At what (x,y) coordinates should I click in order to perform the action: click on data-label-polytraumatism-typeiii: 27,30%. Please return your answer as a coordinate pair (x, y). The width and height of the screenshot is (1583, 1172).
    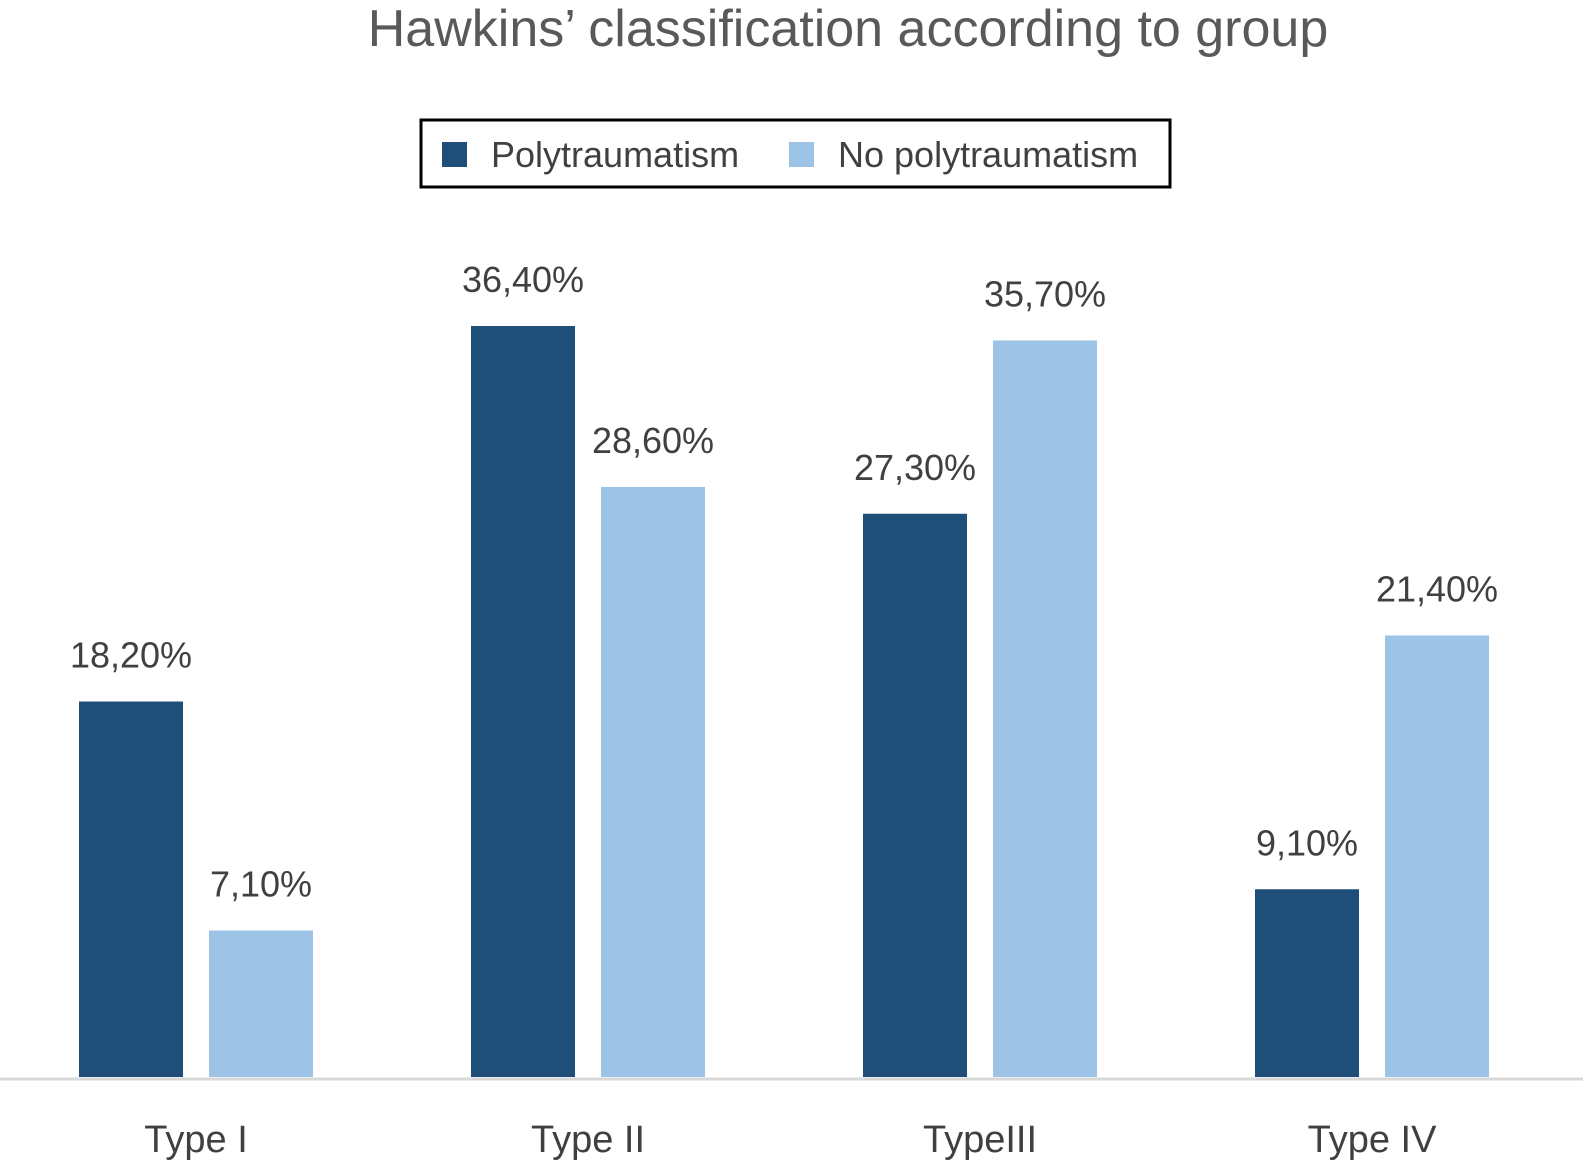
    Looking at the image, I should click on (915, 467).